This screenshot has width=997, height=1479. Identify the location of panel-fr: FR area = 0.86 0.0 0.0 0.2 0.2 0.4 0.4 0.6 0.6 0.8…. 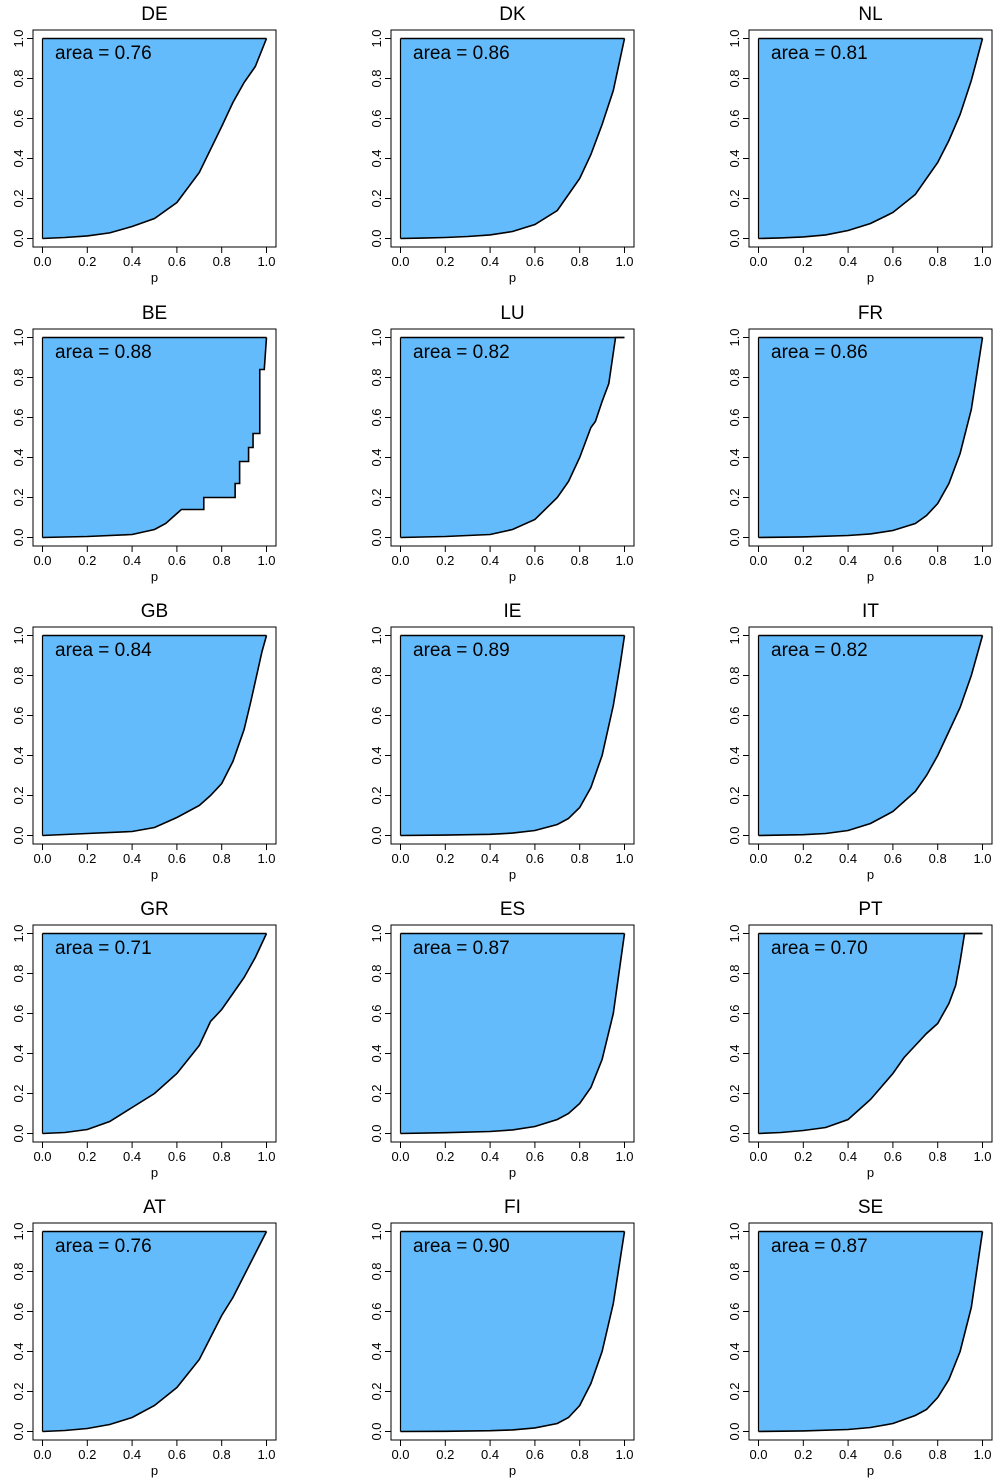
(860, 443).